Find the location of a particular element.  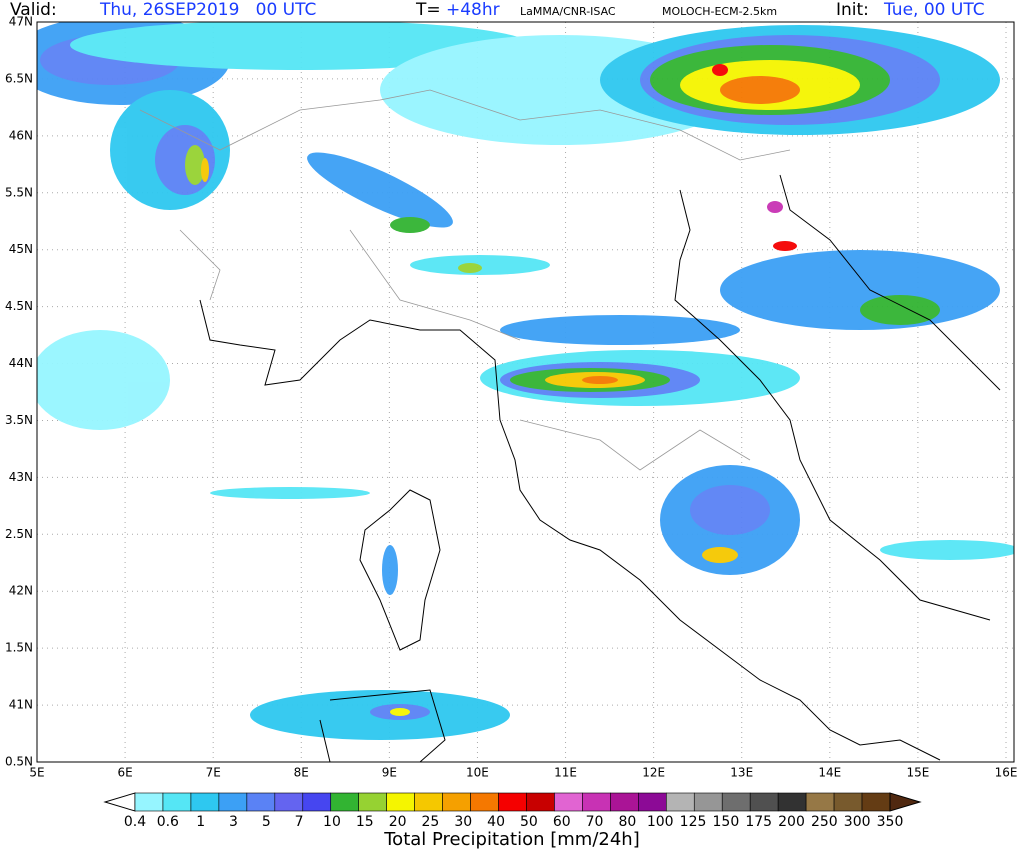

forecast-label: T= is located at coordinates (428, 10).